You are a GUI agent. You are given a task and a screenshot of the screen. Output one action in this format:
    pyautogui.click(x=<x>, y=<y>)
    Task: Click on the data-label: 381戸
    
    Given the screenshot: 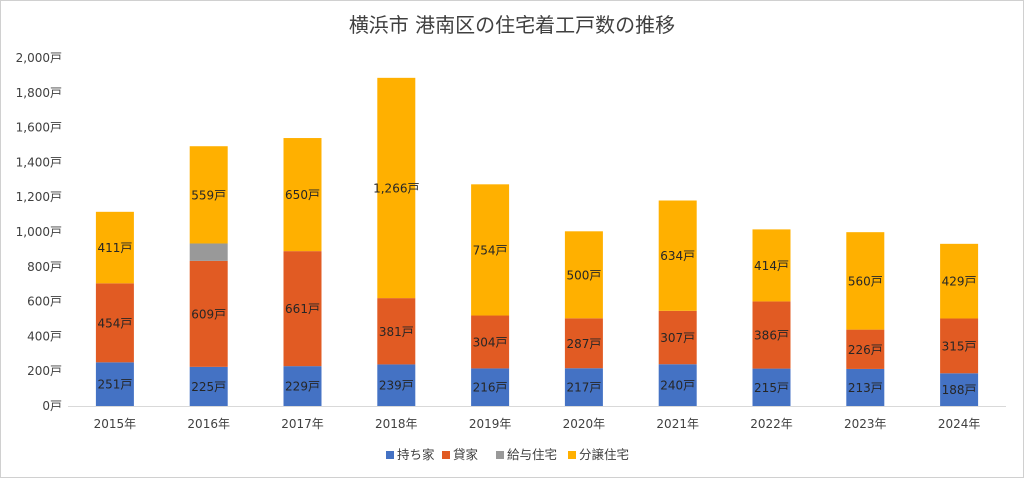 What is the action you would take?
    pyautogui.click(x=396, y=332)
    